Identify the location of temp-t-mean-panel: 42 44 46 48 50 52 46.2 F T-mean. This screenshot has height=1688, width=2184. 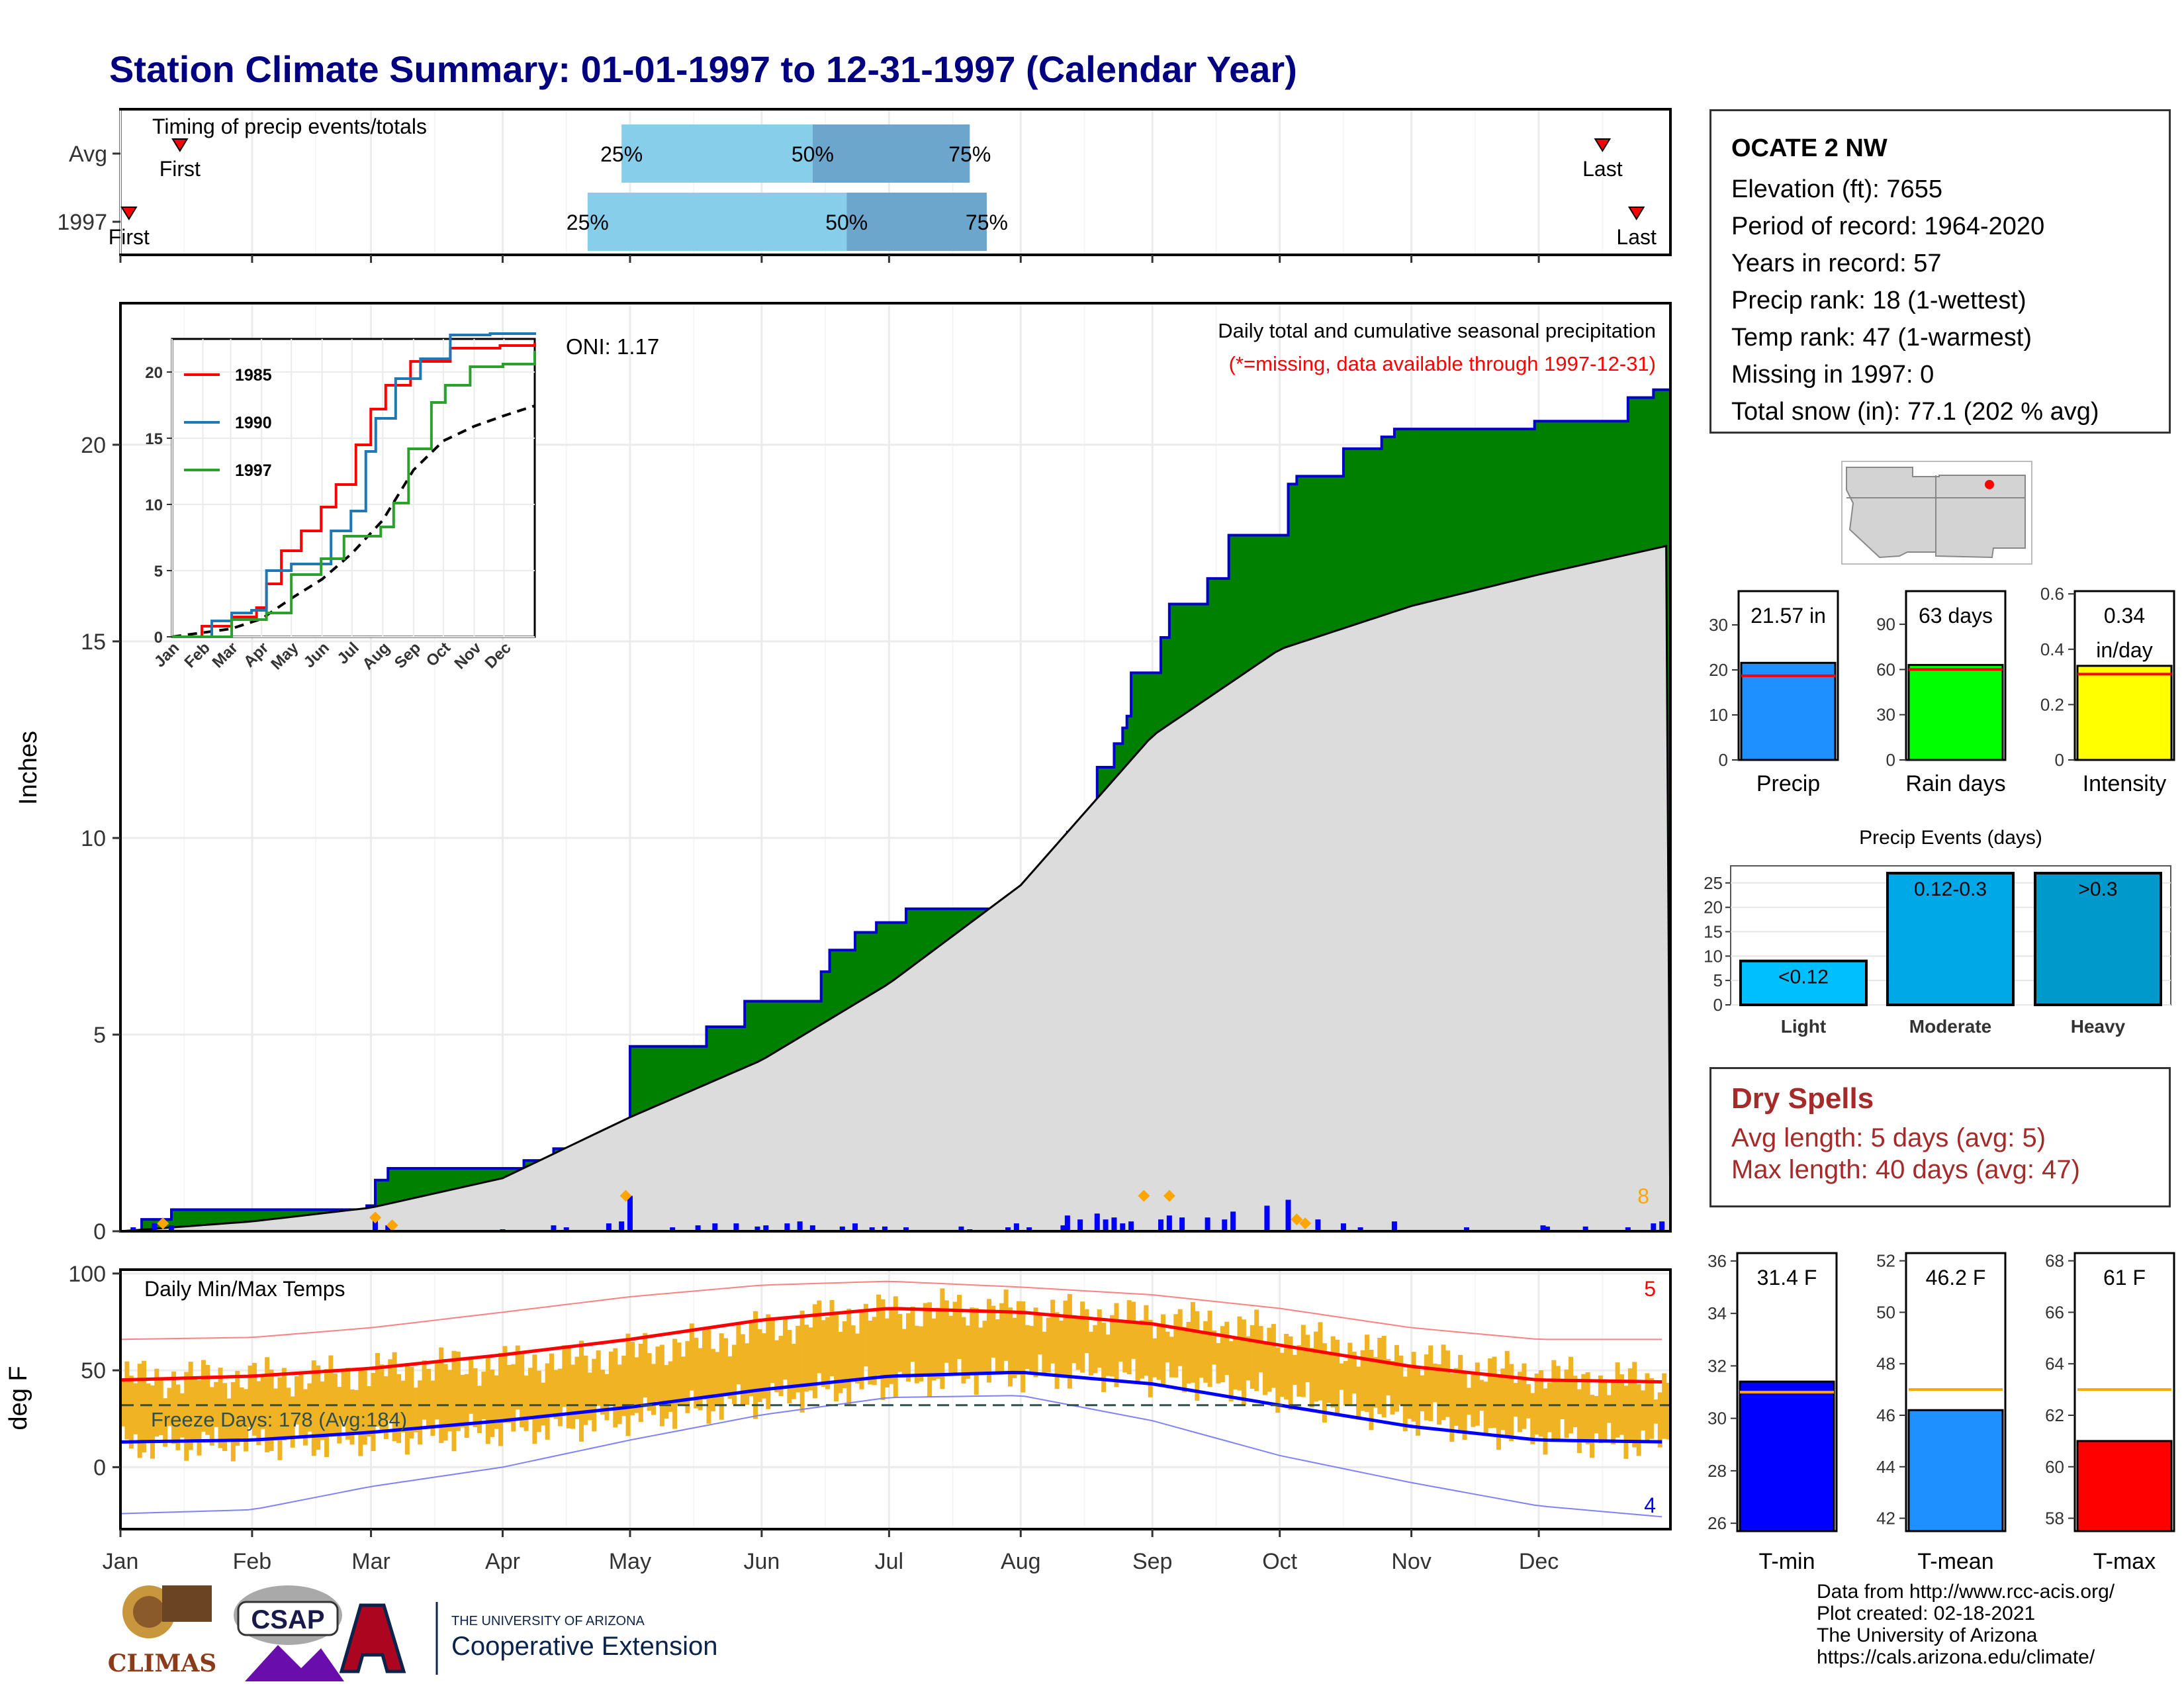
(1942, 1412).